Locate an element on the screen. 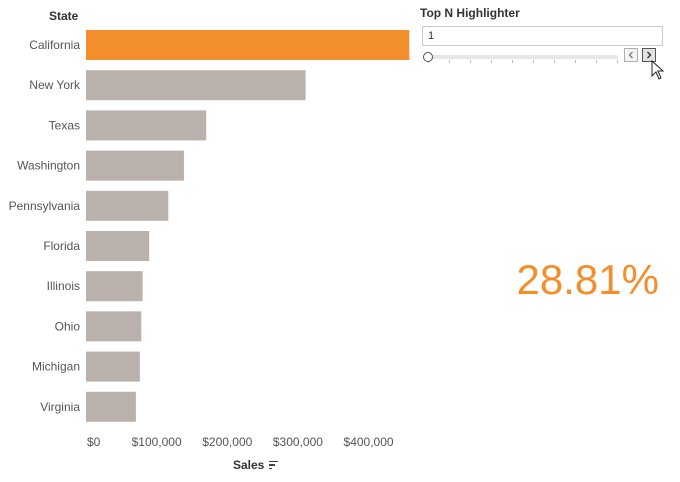 The width and height of the screenshot is (680, 482). next-step-button is located at coordinates (649, 55).